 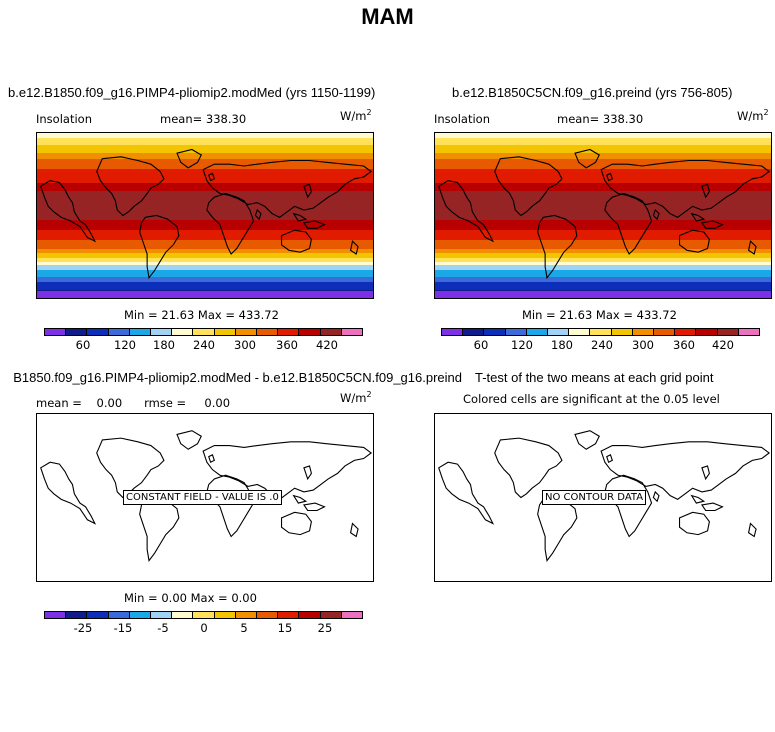 What do you see at coordinates (83, 345) in the screenshot?
I see `panel1-tick: 60` at bounding box center [83, 345].